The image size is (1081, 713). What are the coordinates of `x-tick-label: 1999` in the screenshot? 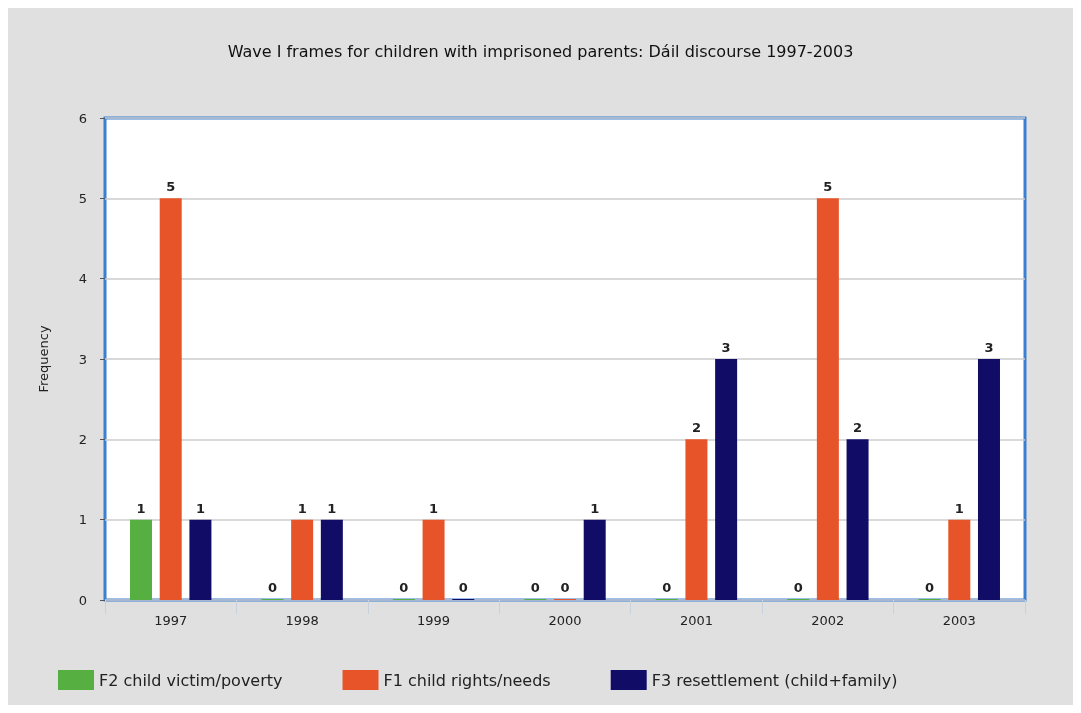 It's located at (434, 620).